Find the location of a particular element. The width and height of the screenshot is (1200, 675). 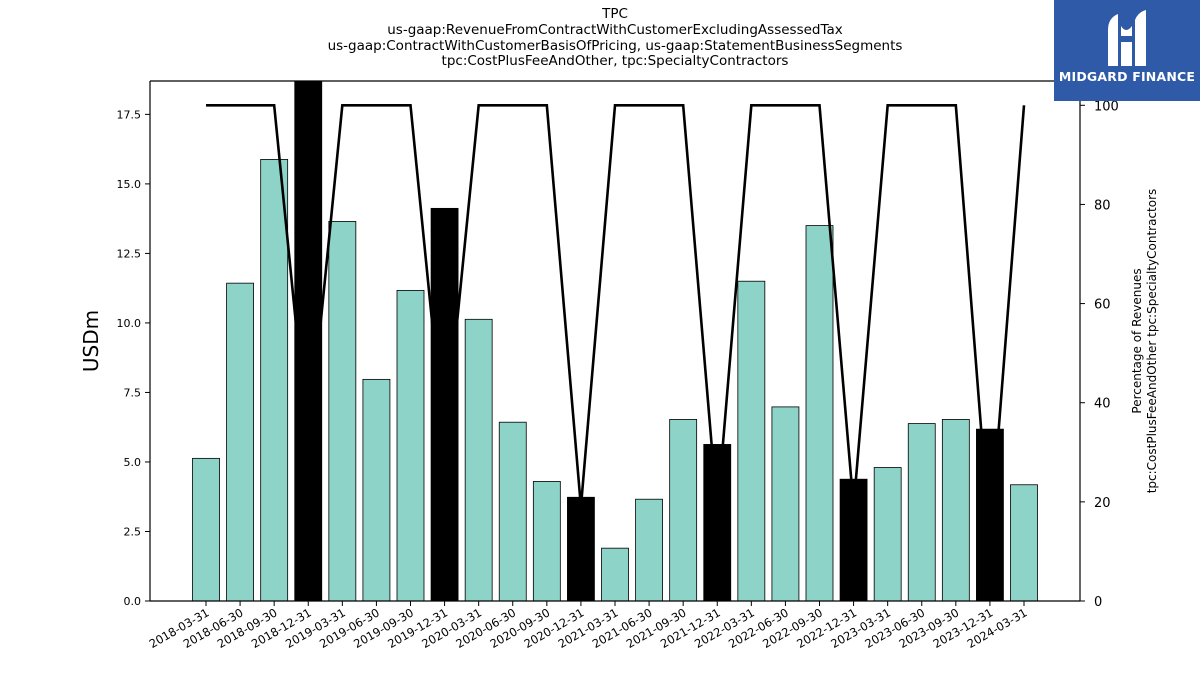

y2-tick-label: 20 is located at coordinates (1102, 503).